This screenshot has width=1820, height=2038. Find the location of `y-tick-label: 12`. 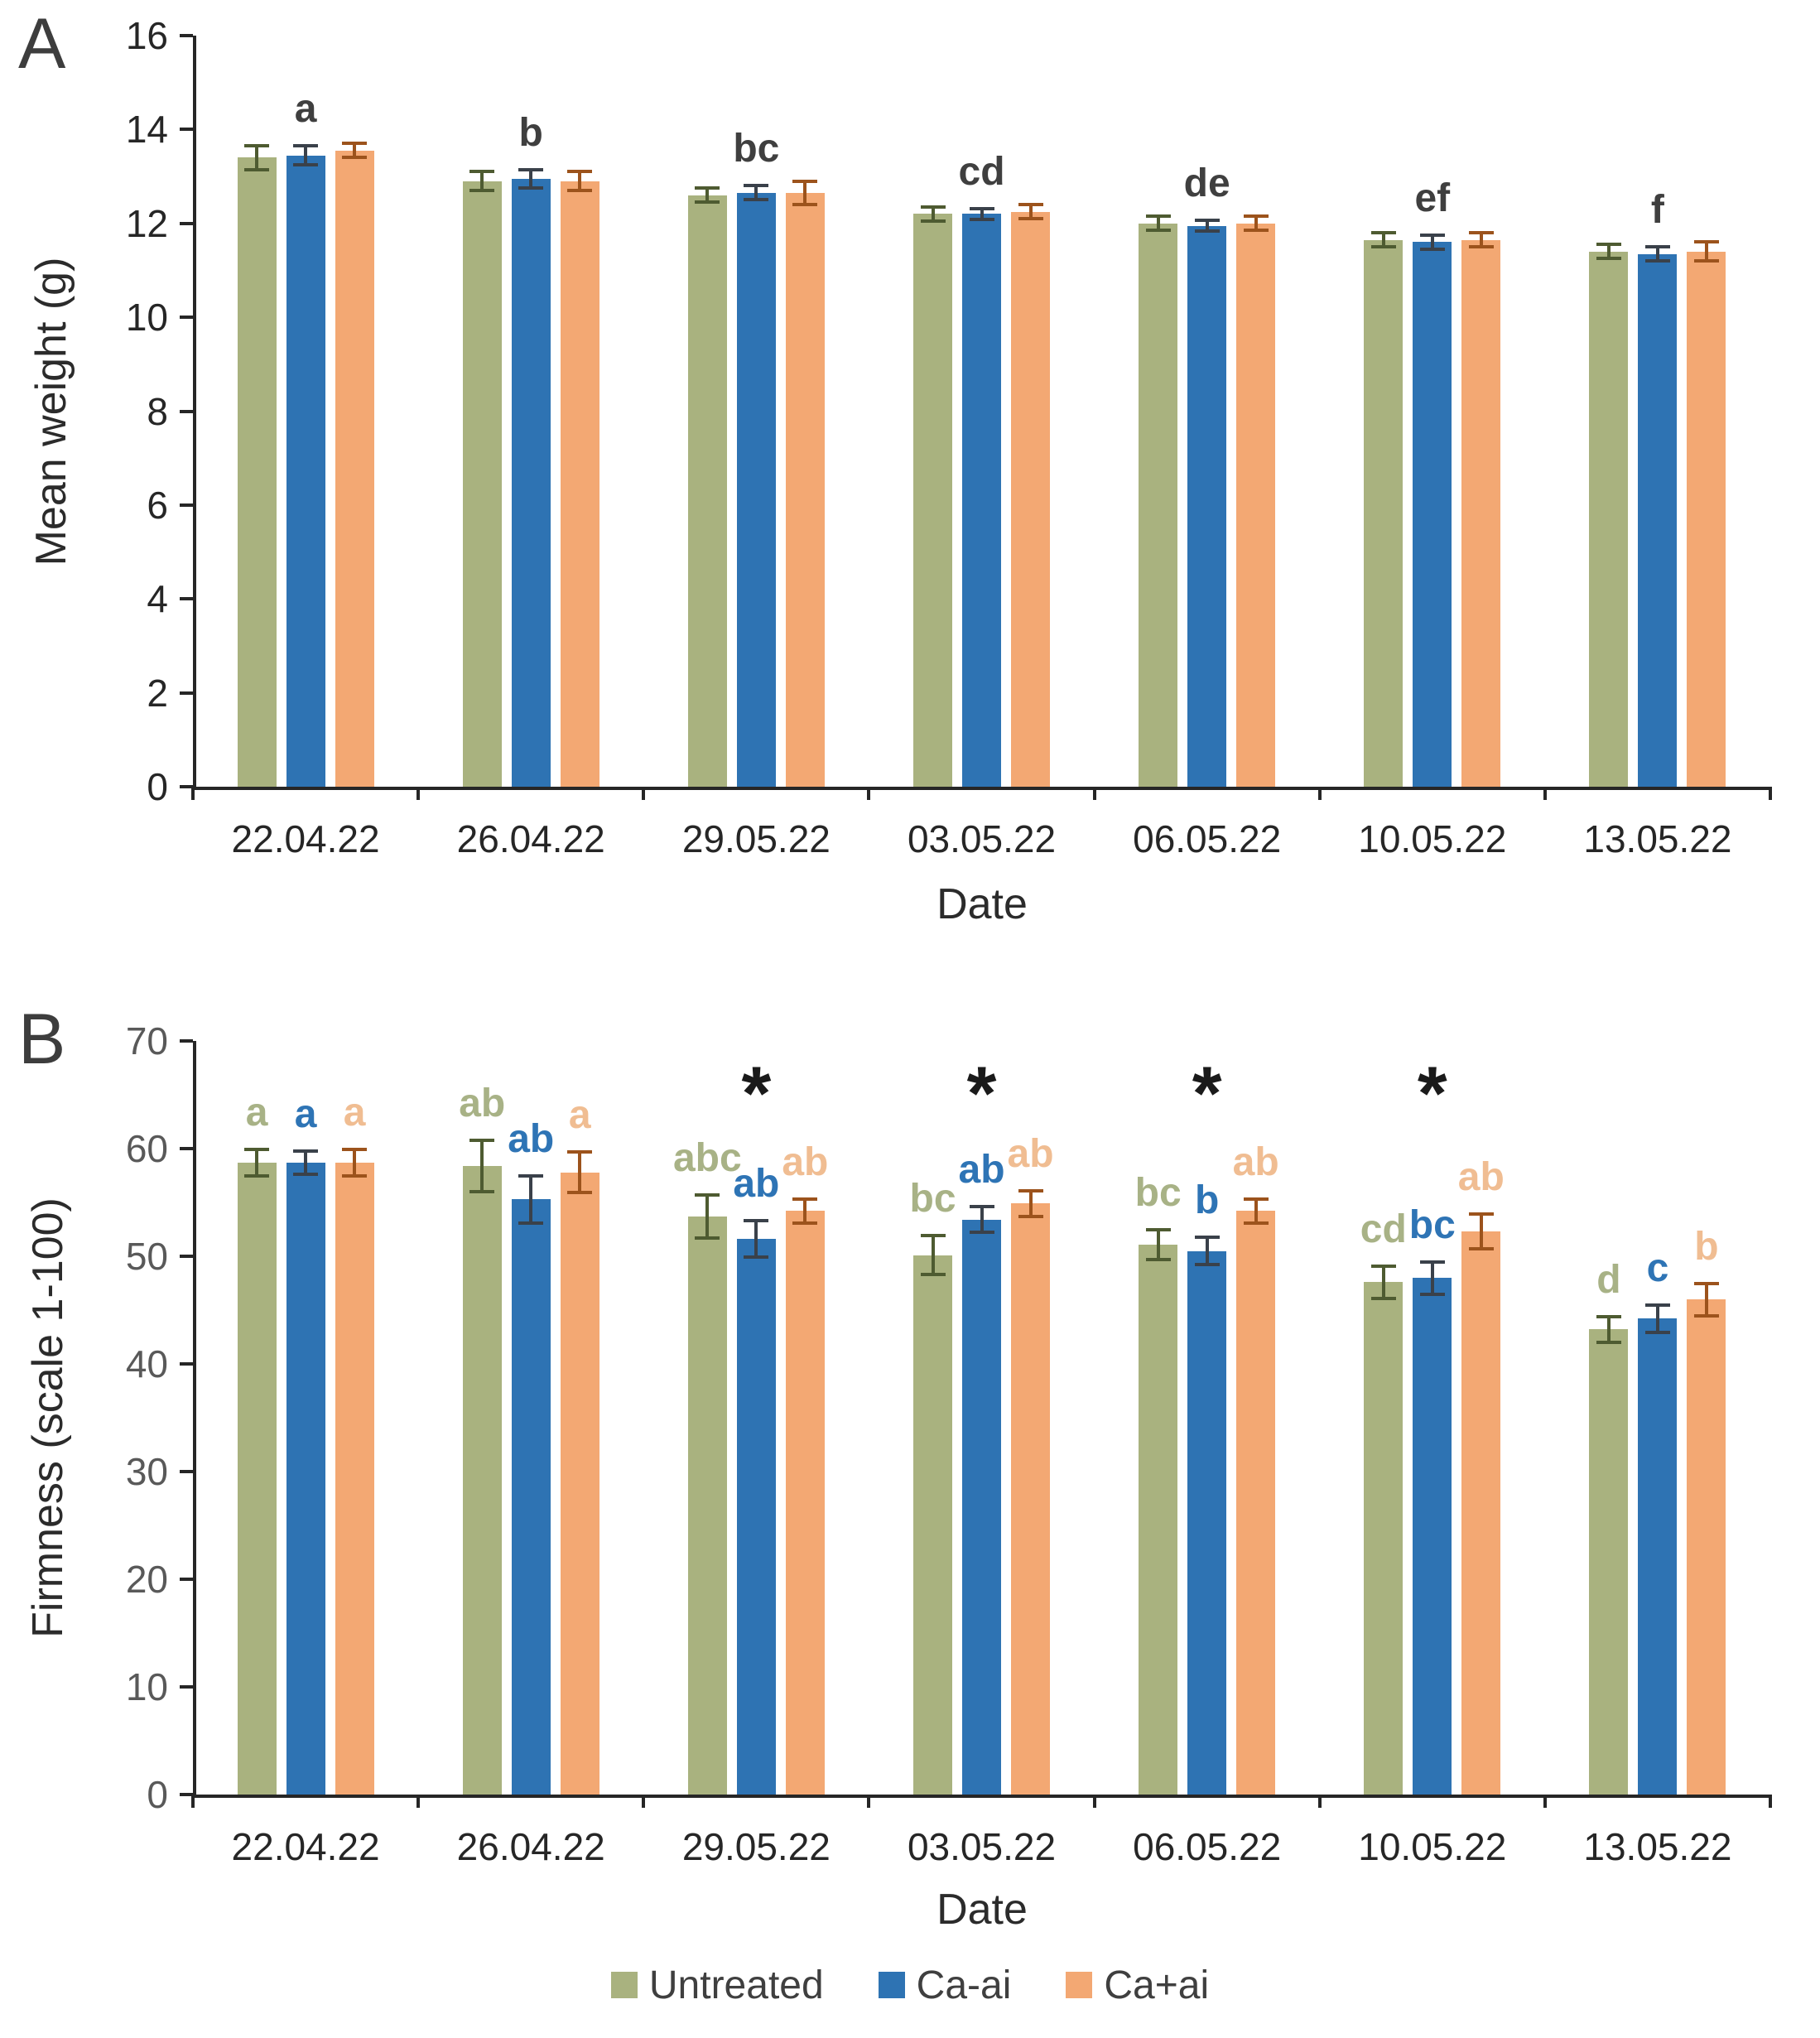

y-tick-label: 12 is located at coordinates (146, 223).